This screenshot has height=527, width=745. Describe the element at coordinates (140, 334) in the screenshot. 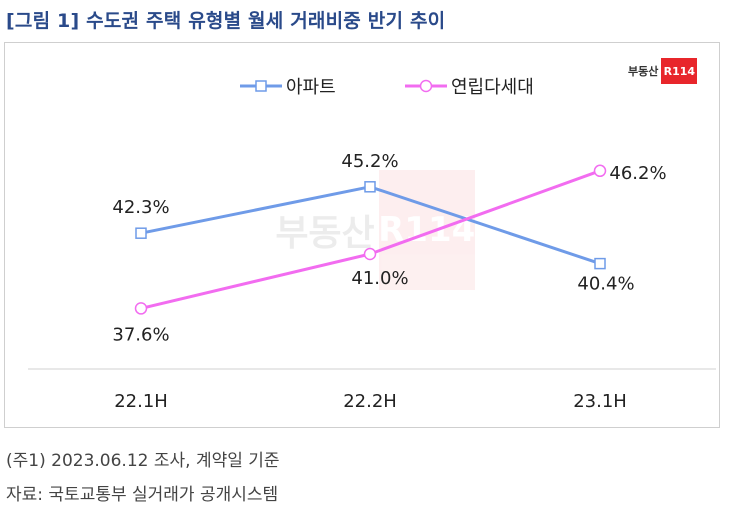

I see `data-label: 37.6%` at that location.